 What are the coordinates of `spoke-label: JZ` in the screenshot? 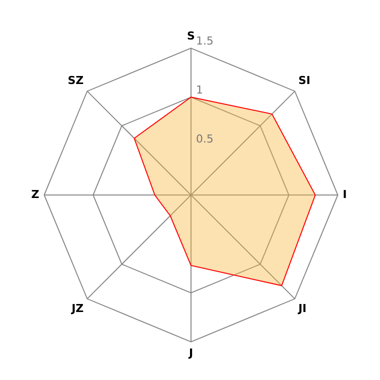 It's located at (77, 308).